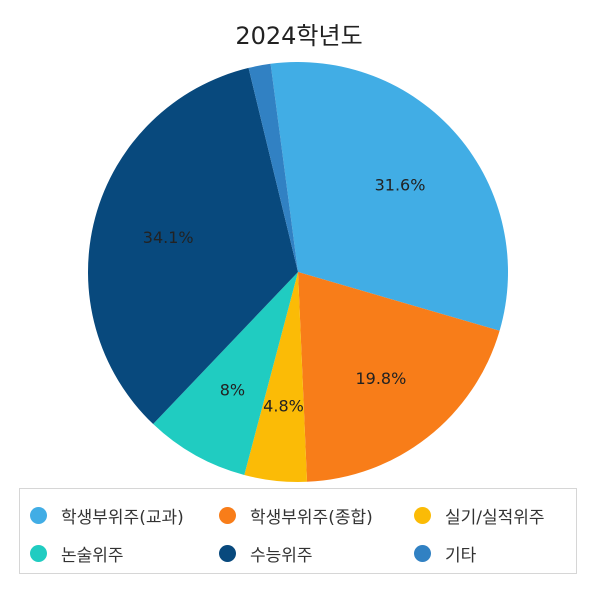 The width and height of the screenshot is (598, 589). I want to click on data-label-2: 4.8%, so click(283, 406).